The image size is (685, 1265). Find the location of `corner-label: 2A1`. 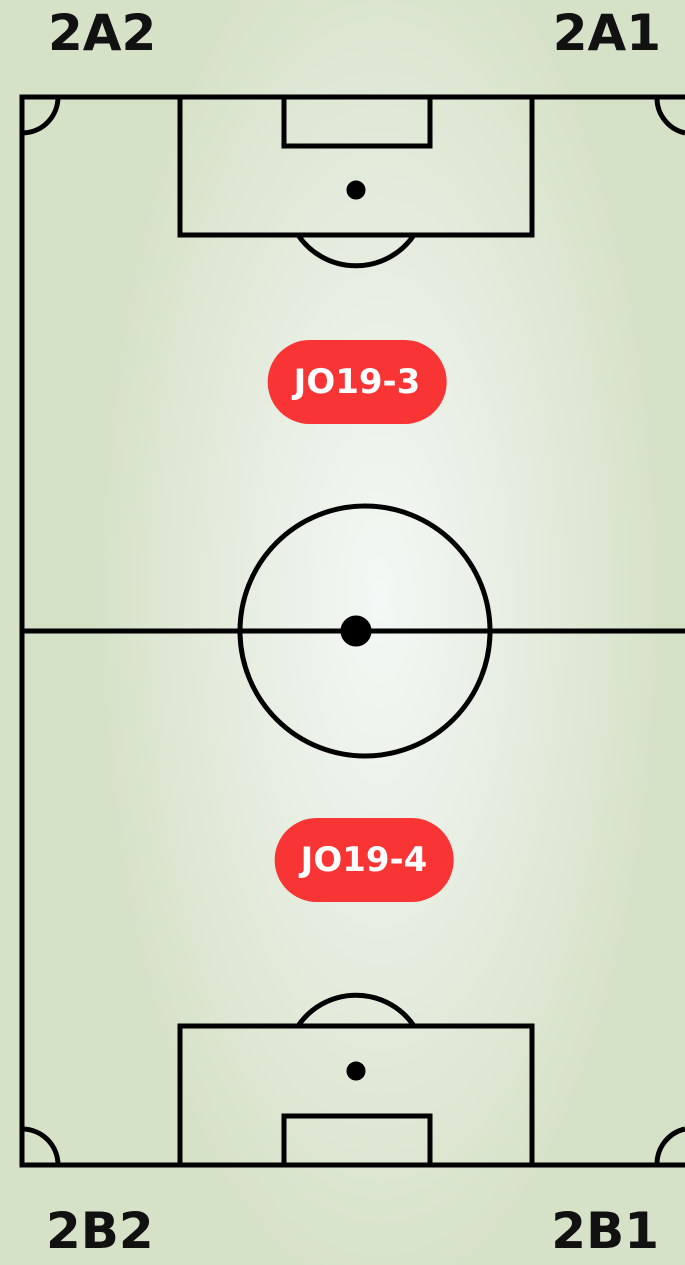

corner-label: 2A1 is located at coordinates (606, 33).